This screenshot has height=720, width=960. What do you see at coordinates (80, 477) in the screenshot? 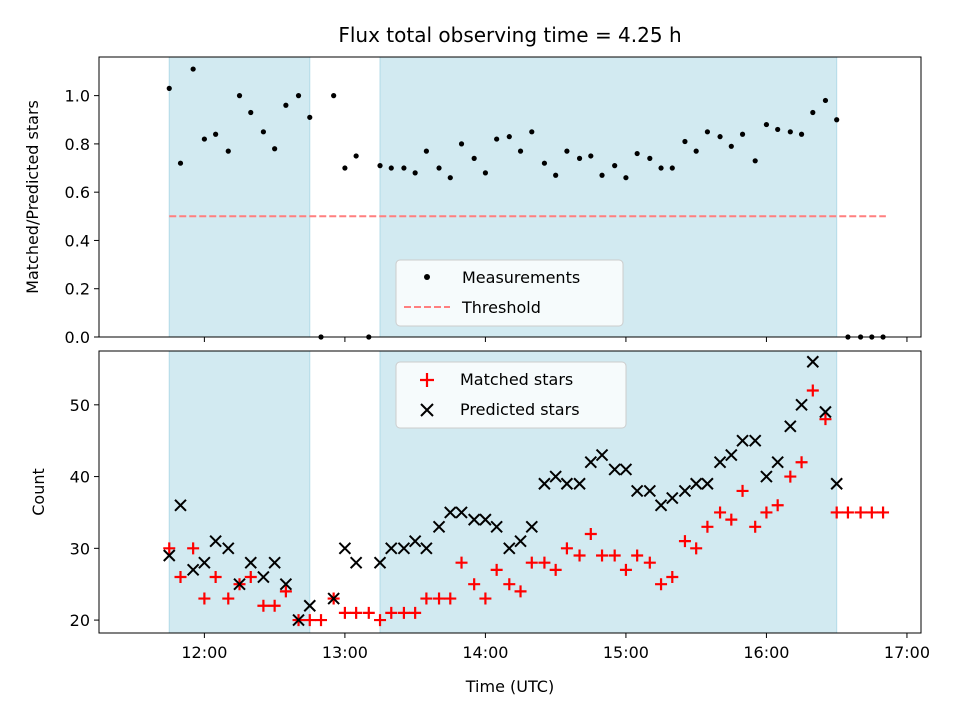
I see `y-tick-label: 40` at bounding box center [80, 477].